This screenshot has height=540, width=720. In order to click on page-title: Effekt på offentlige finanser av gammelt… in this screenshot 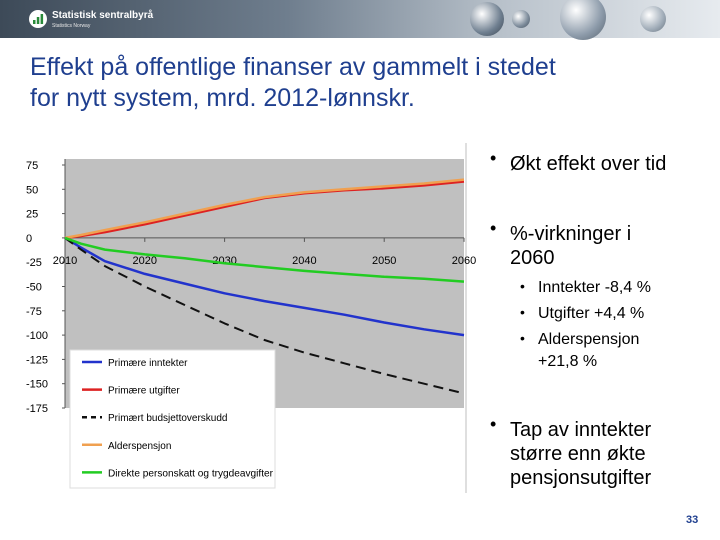, I will do `click(370, 83)`.